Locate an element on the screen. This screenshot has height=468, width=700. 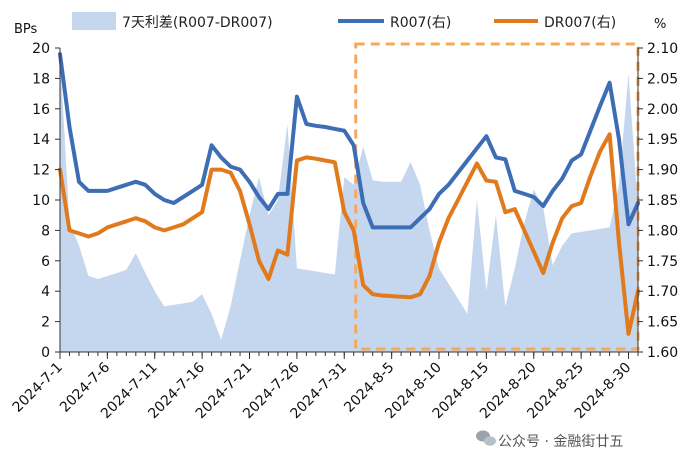
right-tick-label: 2.05 is located at coordinates (662, 79).